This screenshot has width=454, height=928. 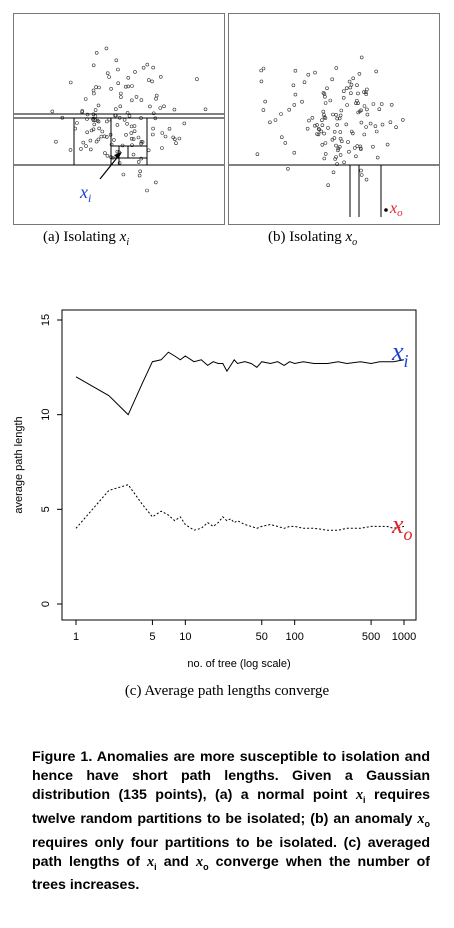 What do you see at coordinates (334, 137) in the screenshot?
I see `partition-plot-b: xo` at bounding box center [334, 137].